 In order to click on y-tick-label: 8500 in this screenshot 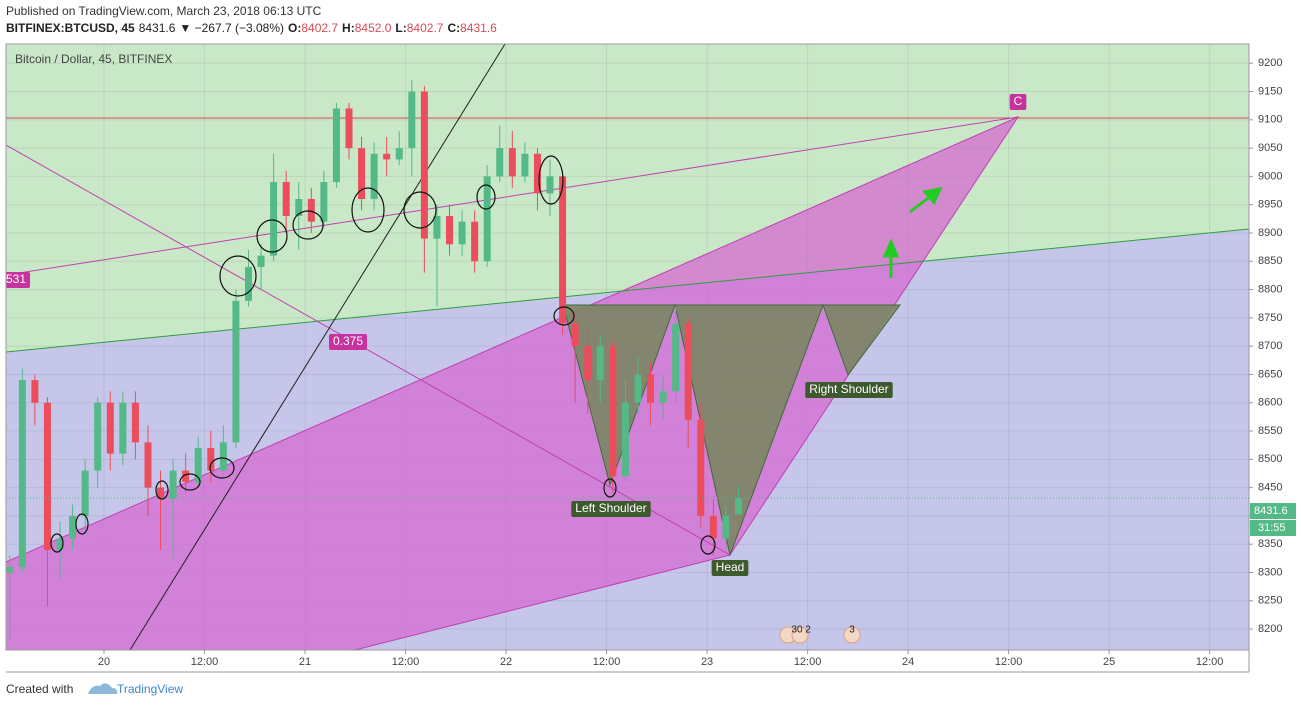, I will do `click(1270, 459)`.